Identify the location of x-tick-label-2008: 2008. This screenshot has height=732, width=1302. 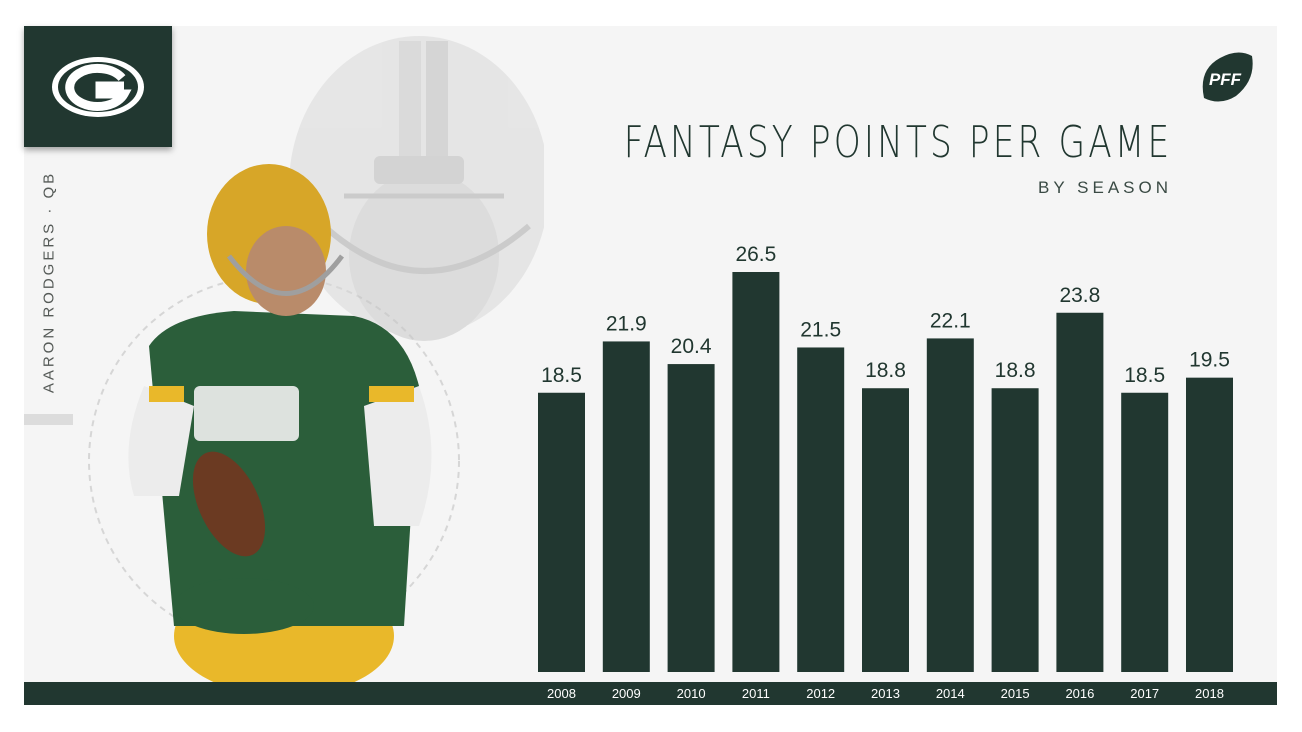
(561, 693).